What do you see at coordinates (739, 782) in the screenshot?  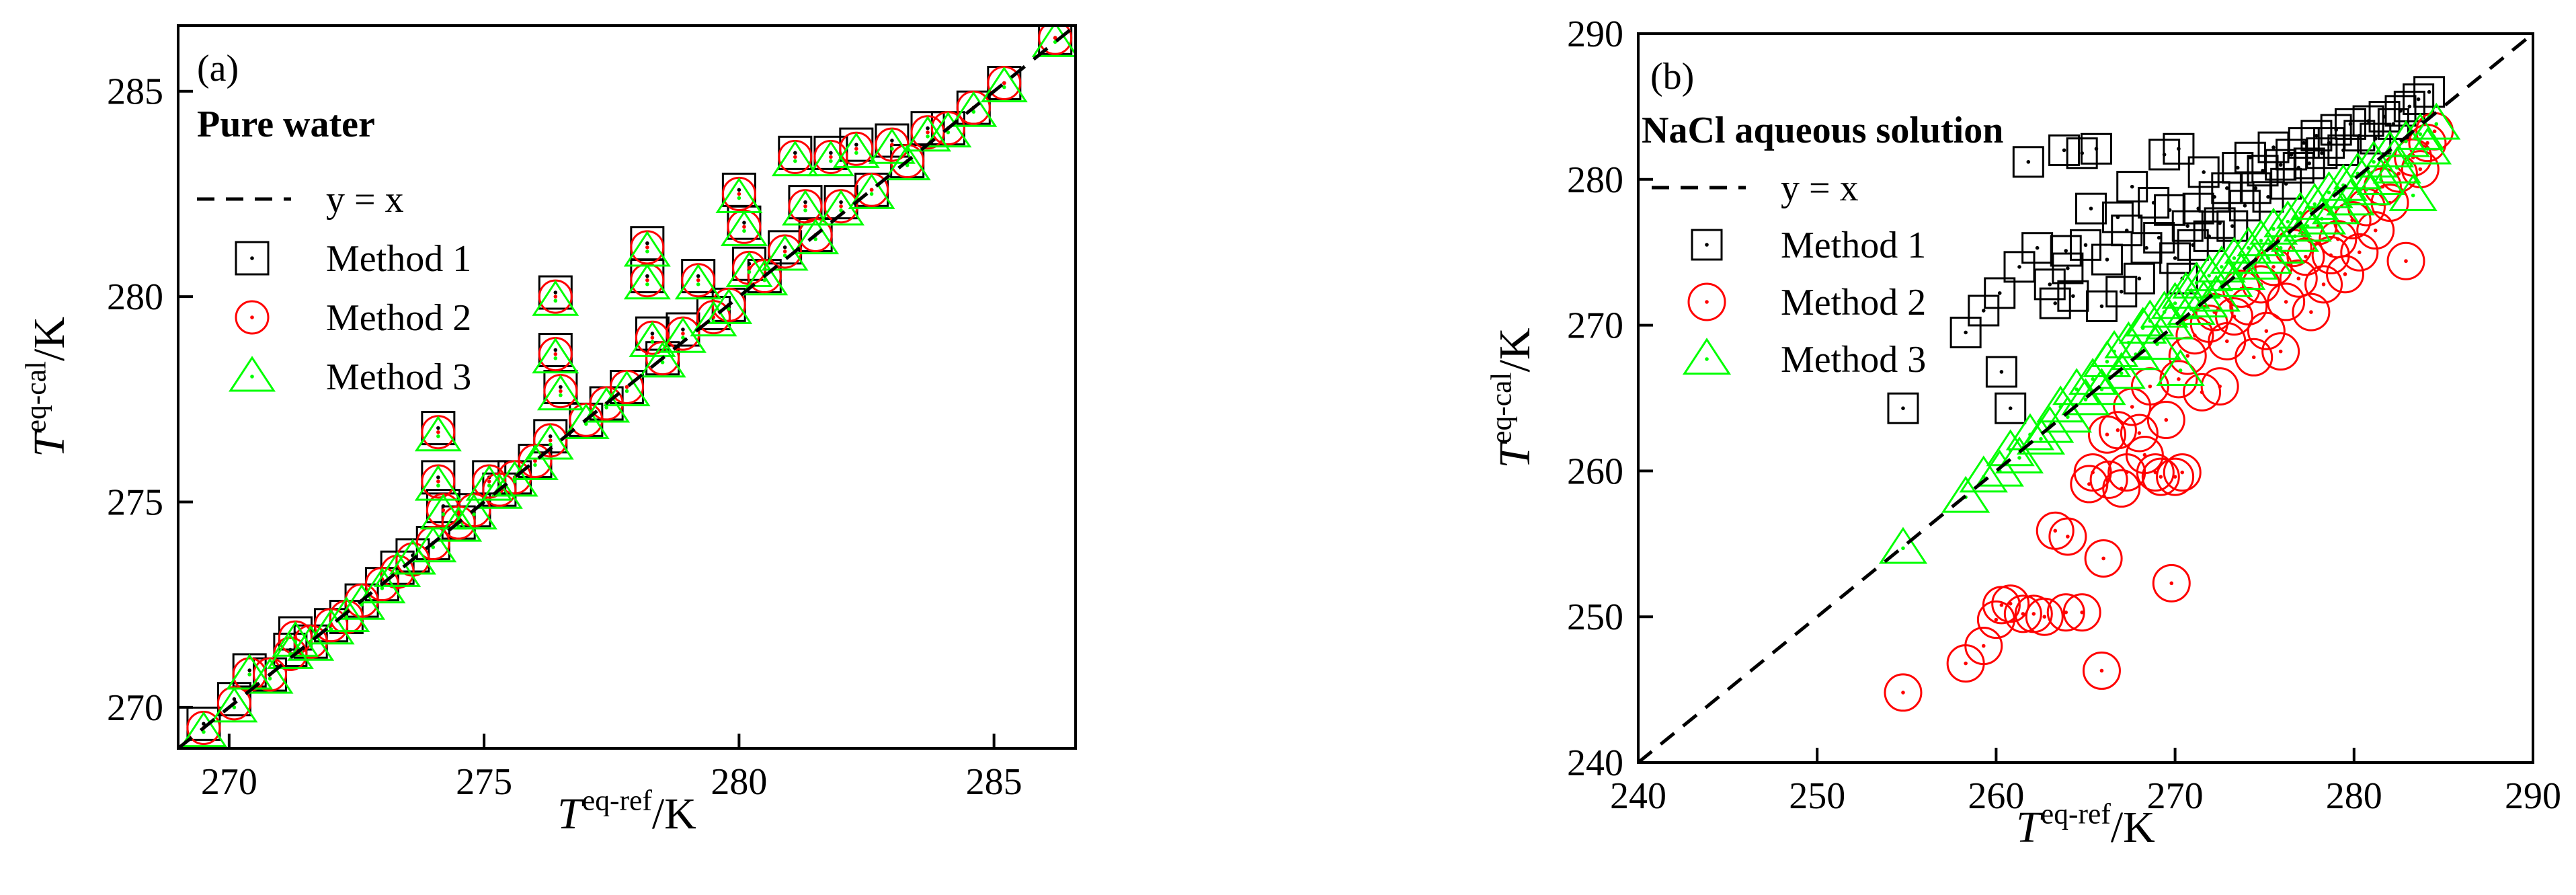 I see `x-tick-label: 280` at bounding box center [739, 782].